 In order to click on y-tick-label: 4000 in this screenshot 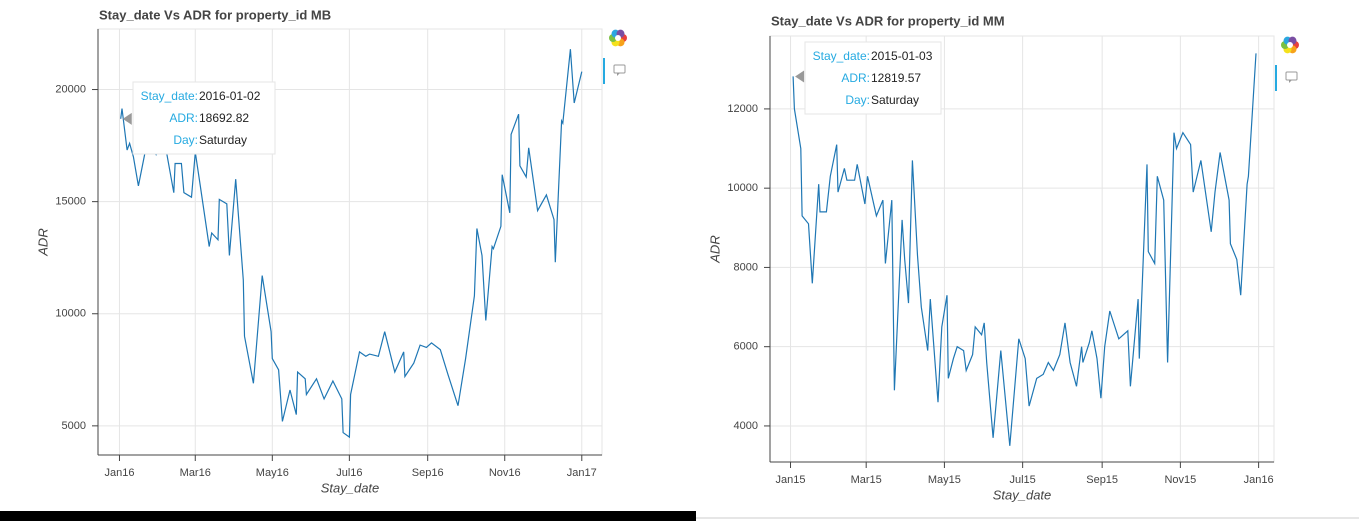, I will do `click(746, 426)`.